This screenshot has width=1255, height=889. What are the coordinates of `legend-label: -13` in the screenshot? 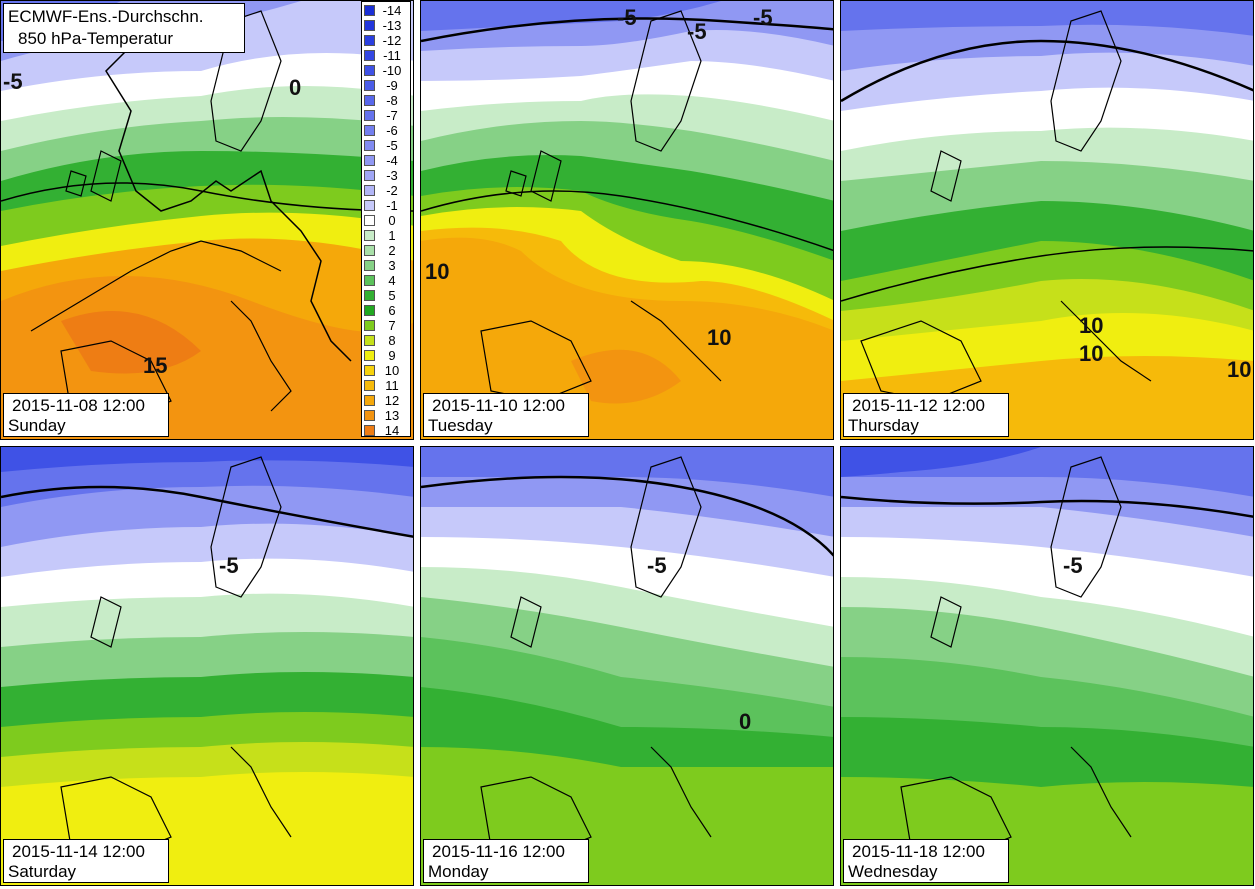 It's located at (392, 25).